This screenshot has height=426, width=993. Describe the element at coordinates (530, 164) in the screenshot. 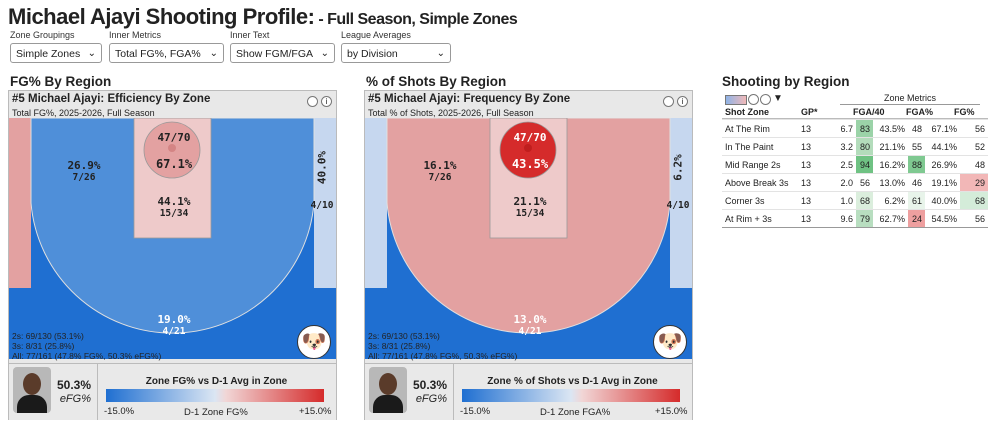

I see `rim-pct: 43.5%` at that location.